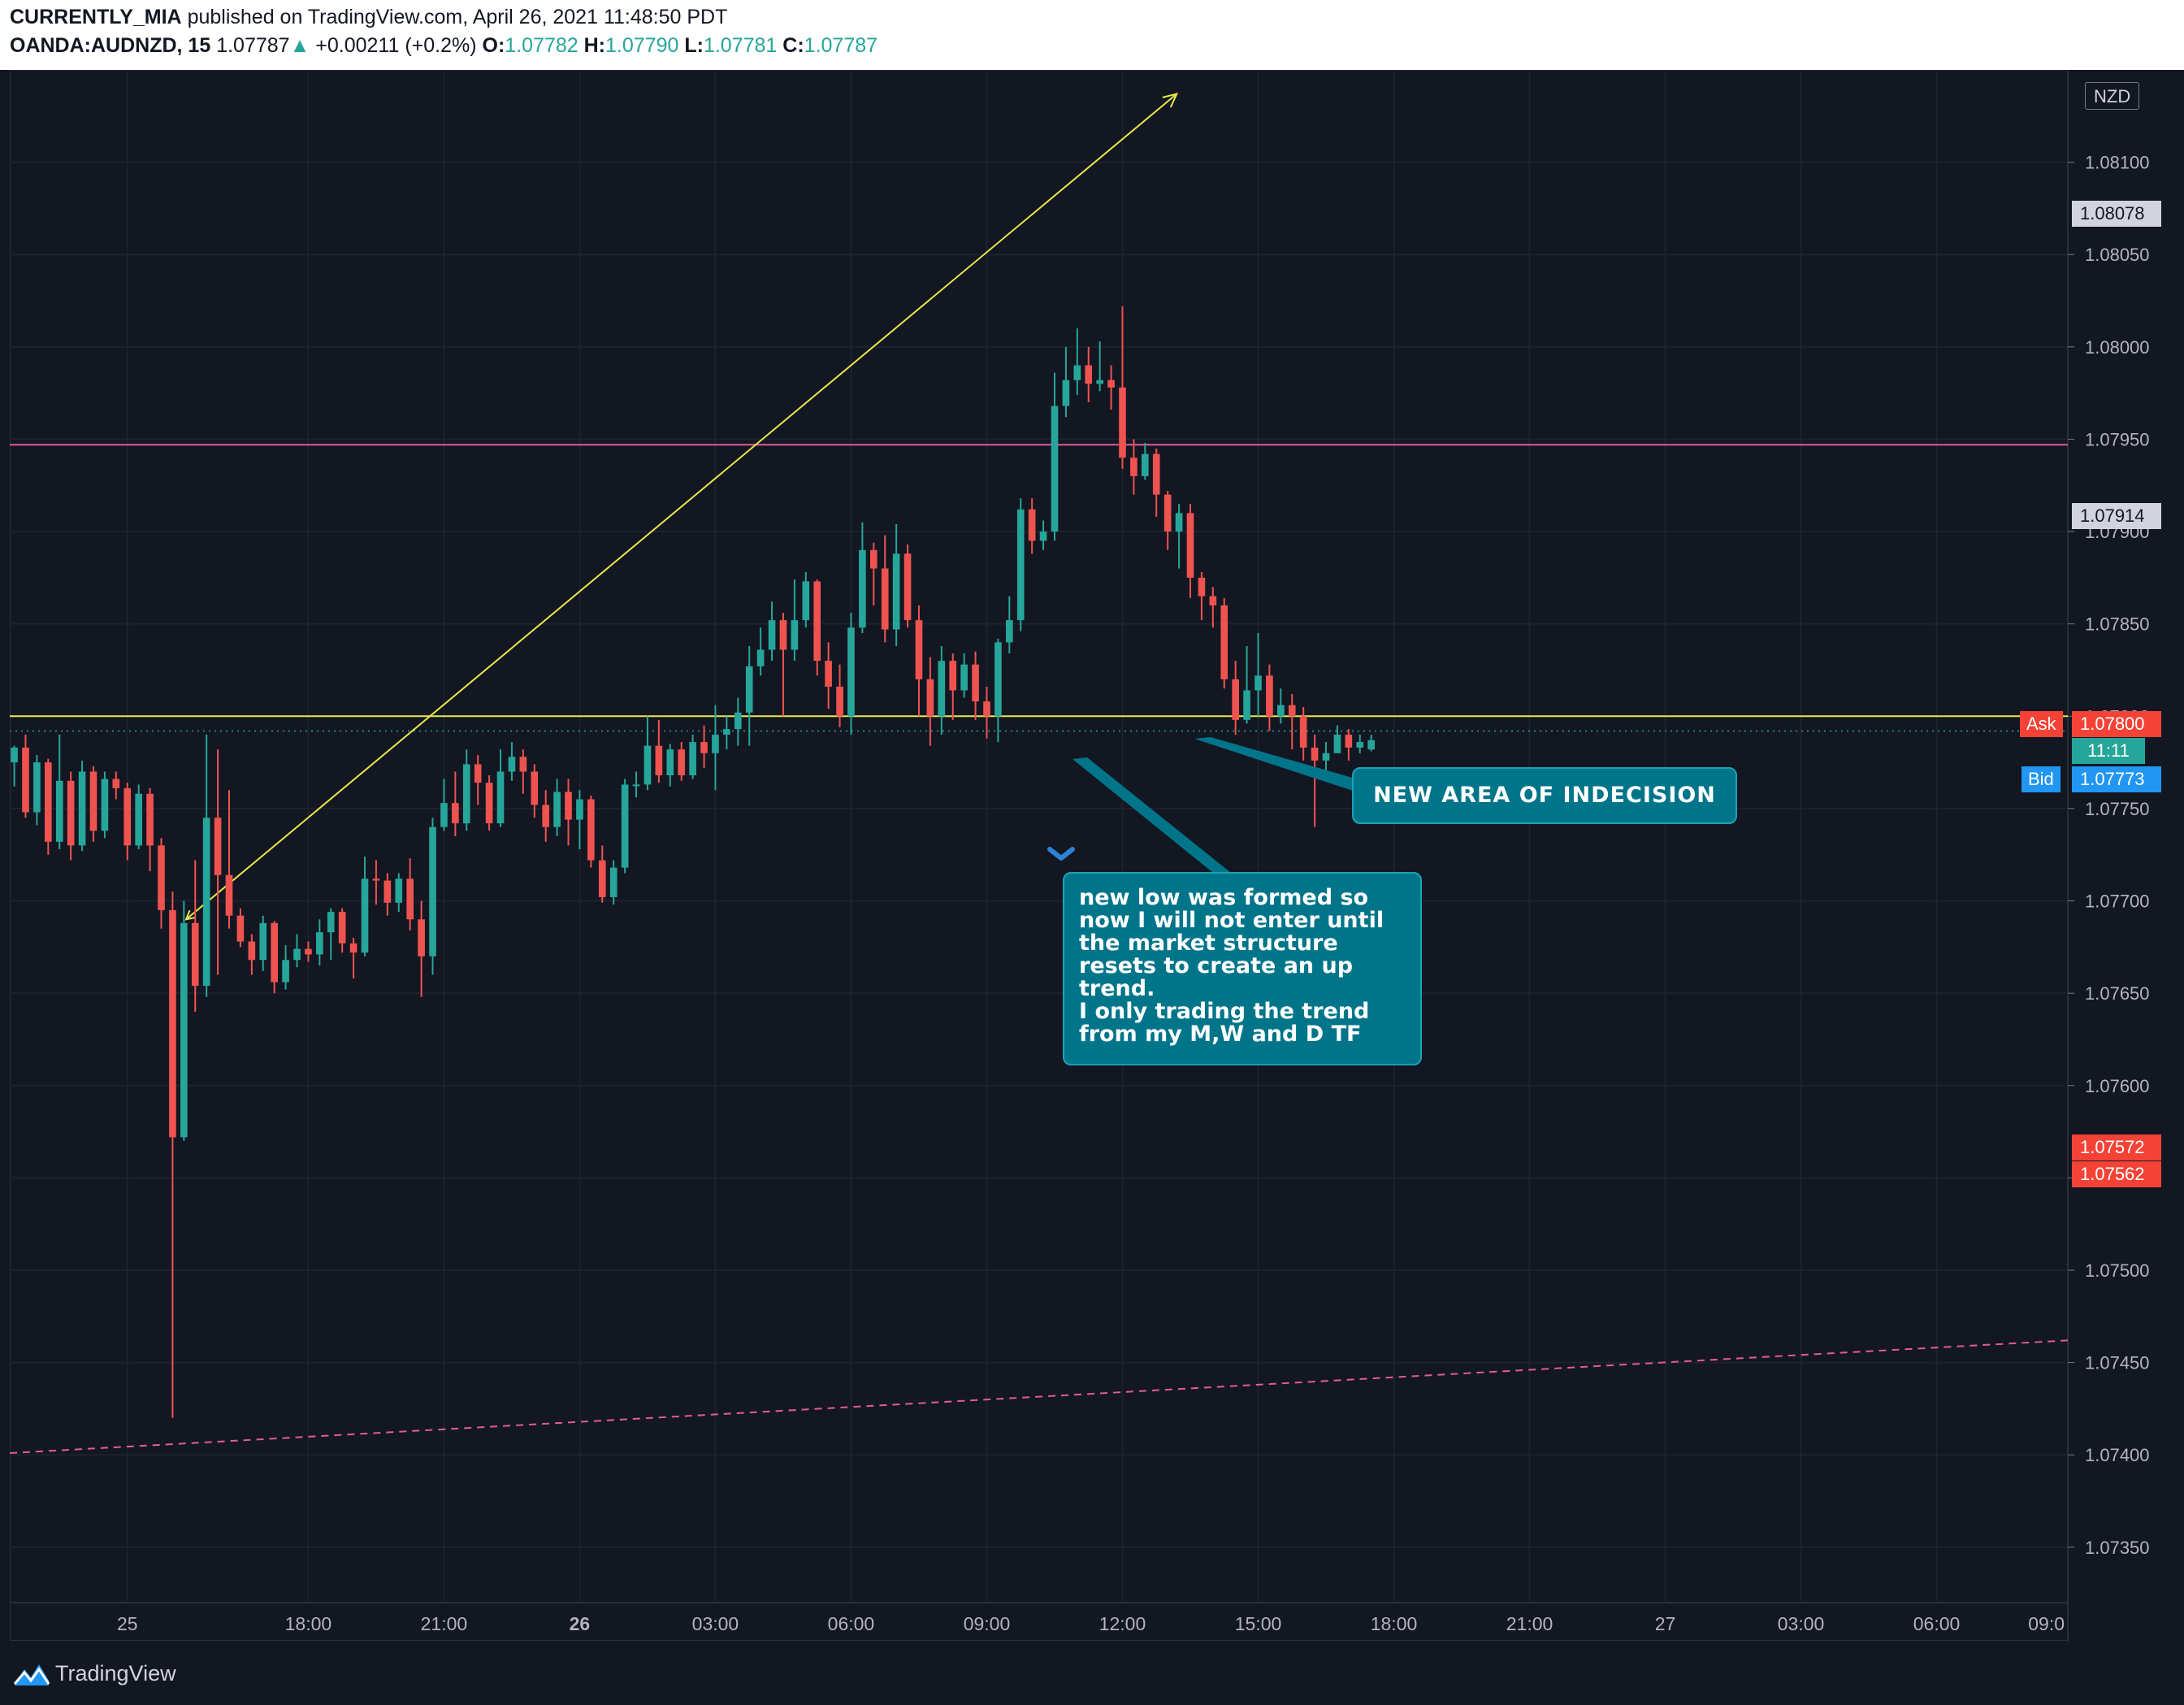 Image resolution: width=2184 pixels, height=1705 pixels. I want to click on x-tick-label: 25, so click(128, 1623).